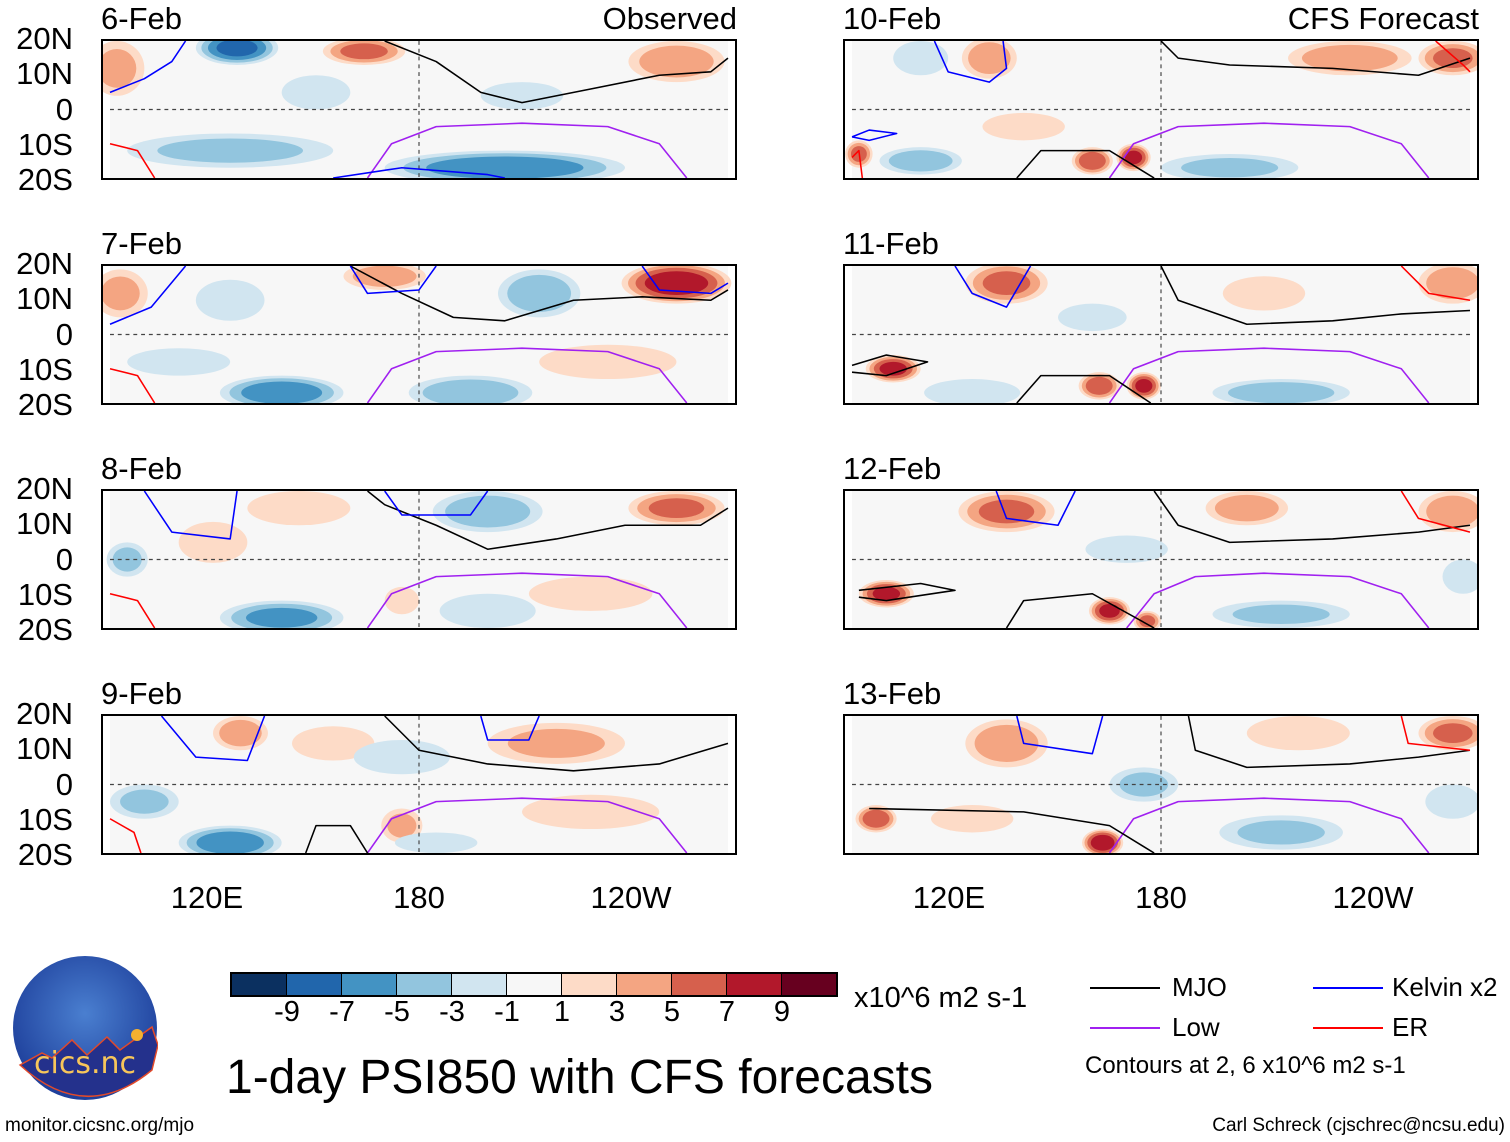 Image resolution: width=1510 pixels, height=1142 pixels. What do you see at coordinates (1245, 1065) in the screenshot?
I see `contour-note: Contours at 2, 6 x10^6 m2 s-1` at bounding box center [1245, 1065].